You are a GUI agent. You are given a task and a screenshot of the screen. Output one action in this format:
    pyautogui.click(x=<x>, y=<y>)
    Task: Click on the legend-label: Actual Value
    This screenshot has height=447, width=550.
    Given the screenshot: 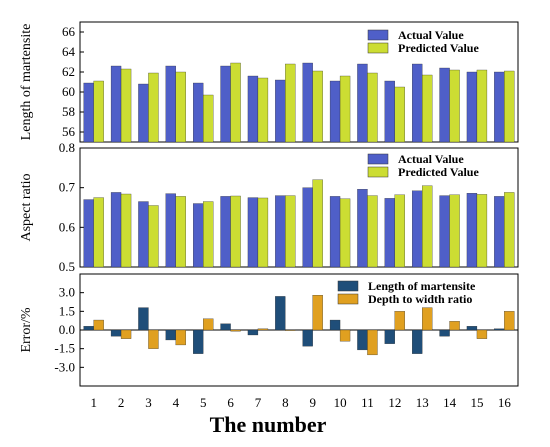 What is the action you would take?
    pyautogui.click(x=431, y=159)
    